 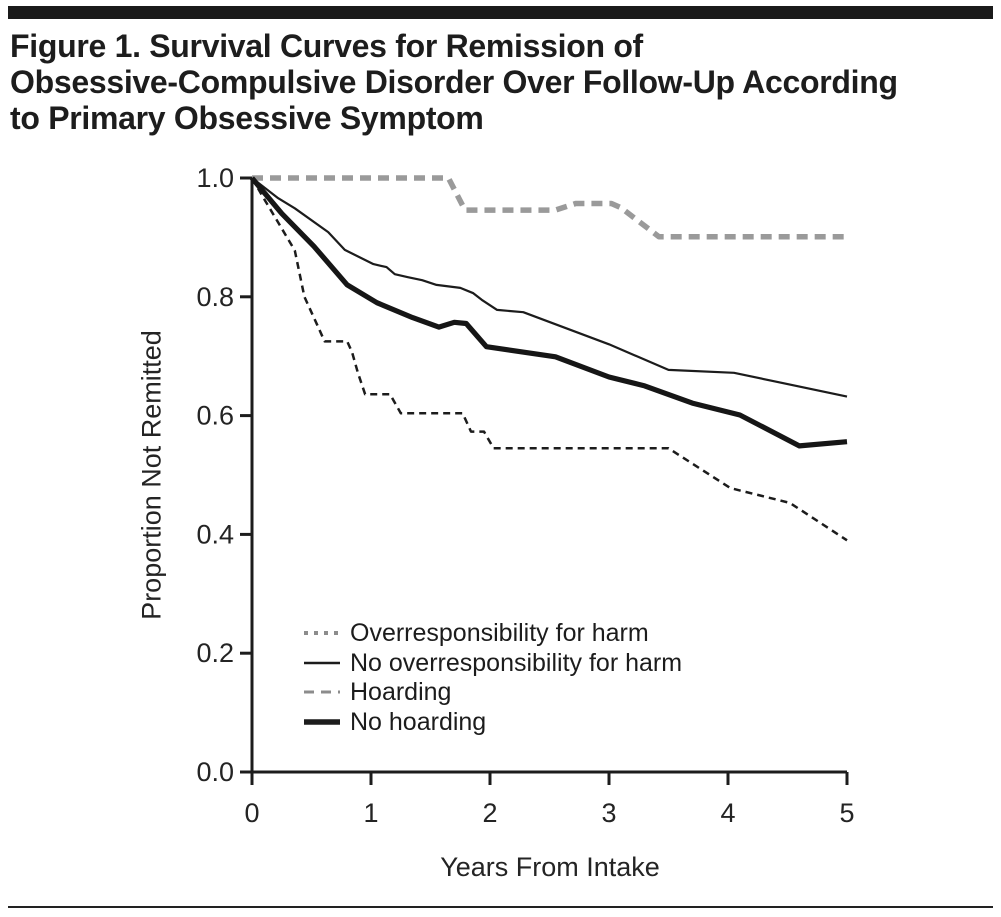 I want to click on x-tick-label: 4, so click(x=727, y=813).